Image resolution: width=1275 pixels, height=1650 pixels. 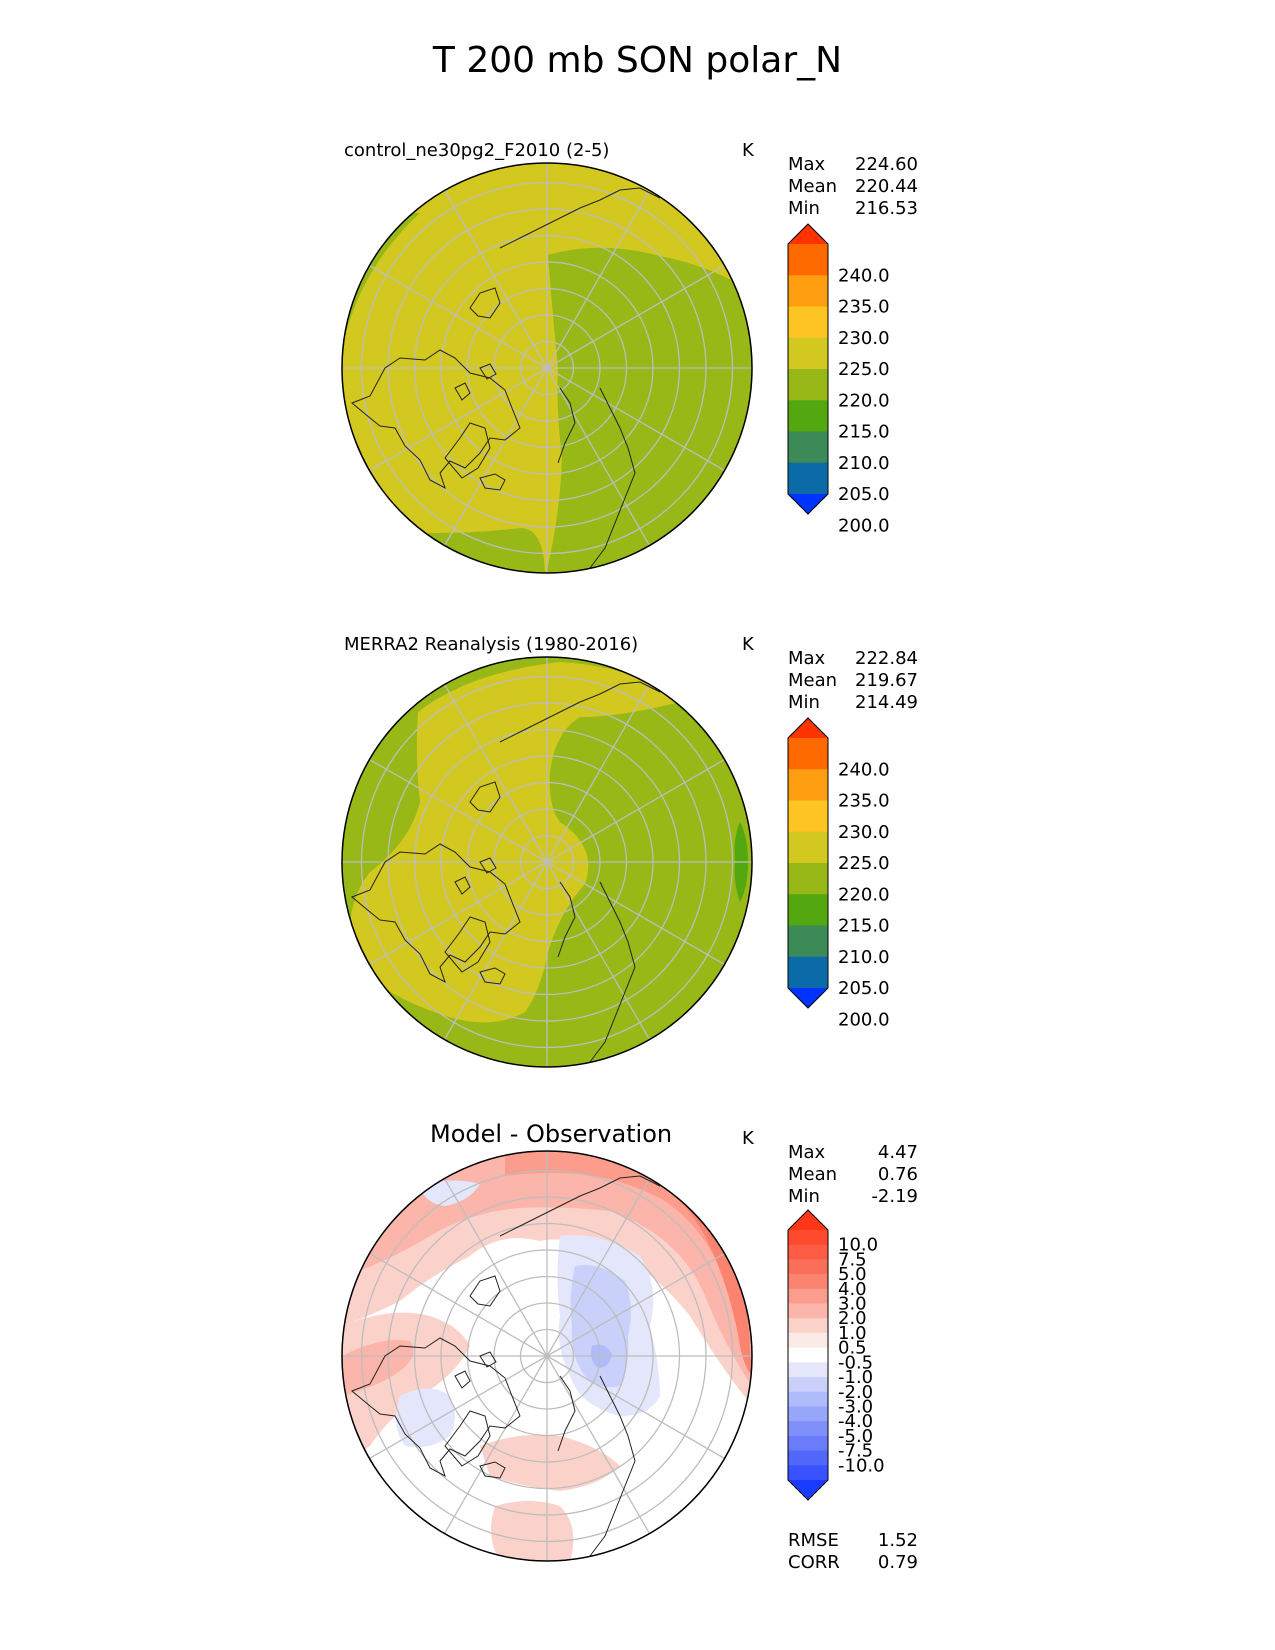 I want to click on colorbar-tick-label: -7.5, so click(x=855, y=1451).